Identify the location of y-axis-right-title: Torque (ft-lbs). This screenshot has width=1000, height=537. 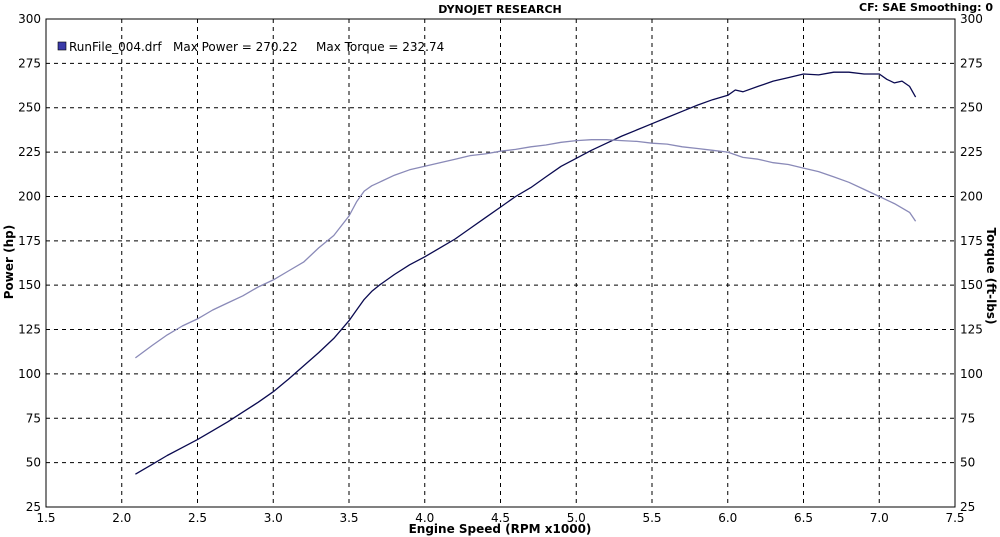
(991, 276).